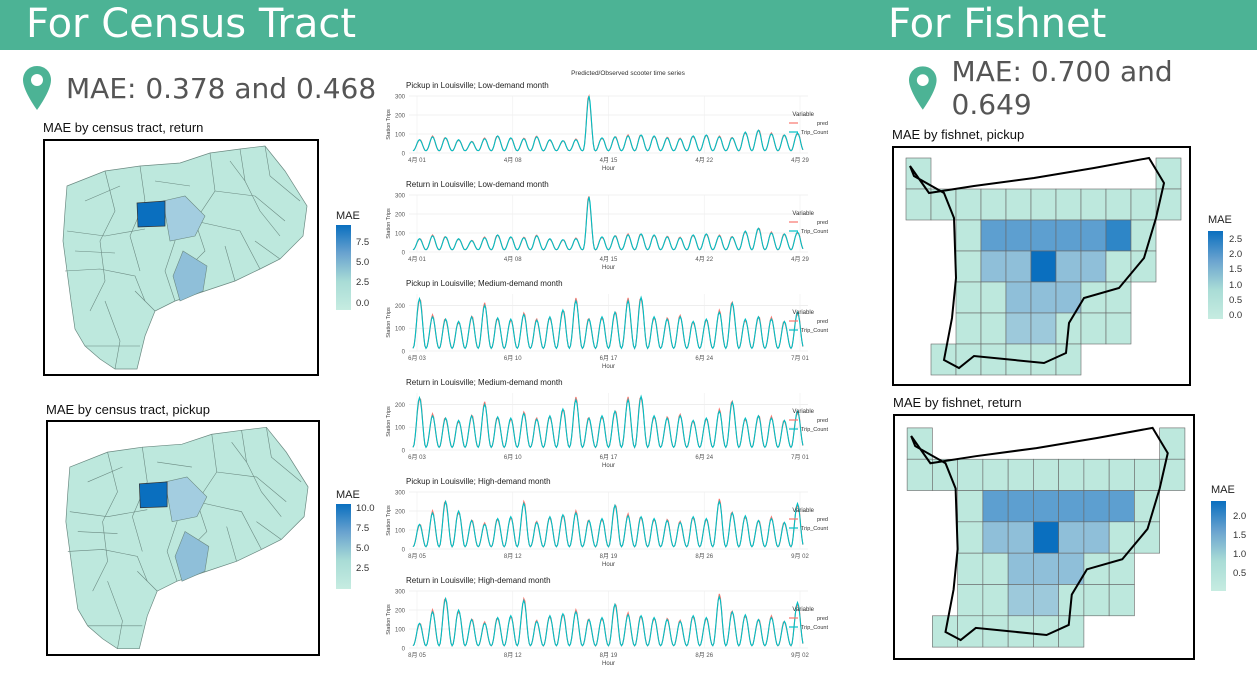  I want to click on chart-title: Return in Louisville; Low-demand month, so click(477, 184).